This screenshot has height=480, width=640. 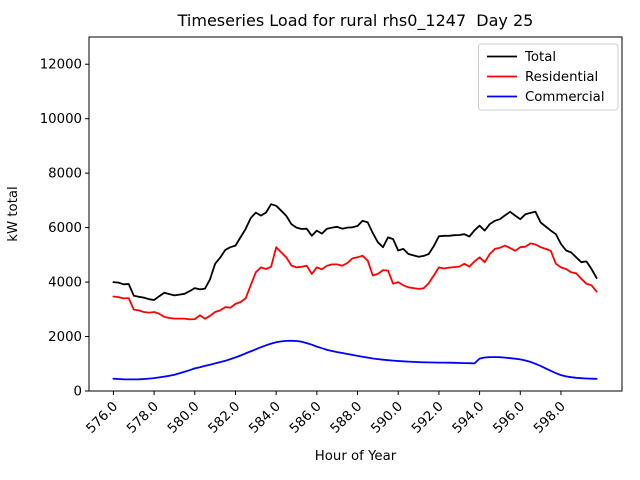 What do you see at coordinates (13, 213) in the screenshot?
I see `y-axis-label: kW total` at bounding box center [13, 213].